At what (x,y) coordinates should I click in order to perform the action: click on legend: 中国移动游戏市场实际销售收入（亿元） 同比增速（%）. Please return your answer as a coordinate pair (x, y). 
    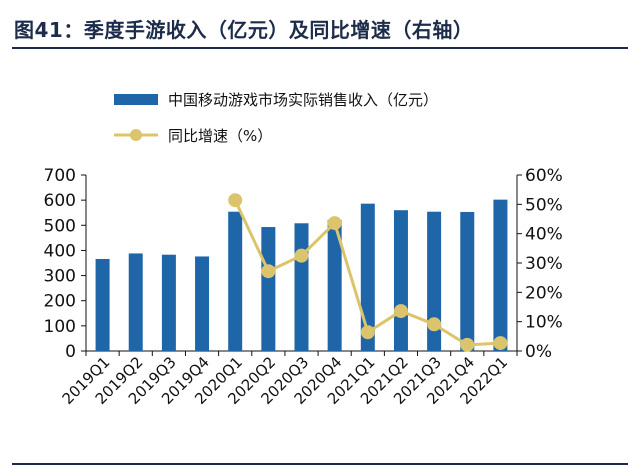
    Looking at the image, I should click on (276, 118).